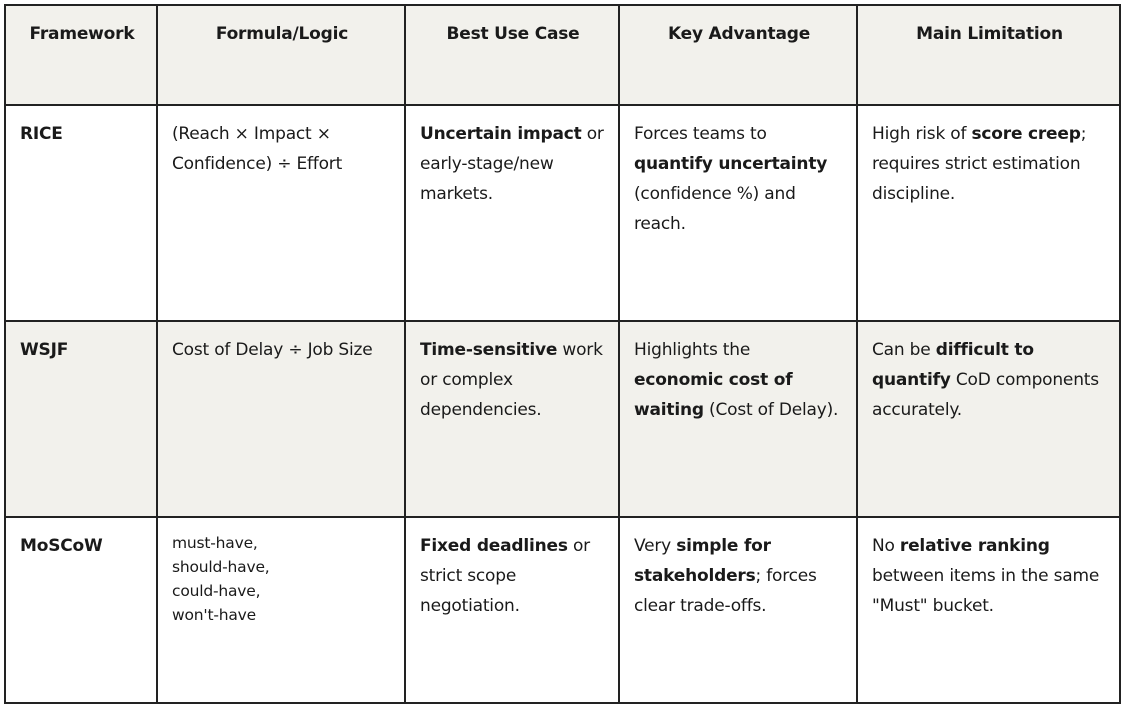 The width and height of the screenshot is (1124, 708). I want to click on text: Highlights the, so click(692, 350).